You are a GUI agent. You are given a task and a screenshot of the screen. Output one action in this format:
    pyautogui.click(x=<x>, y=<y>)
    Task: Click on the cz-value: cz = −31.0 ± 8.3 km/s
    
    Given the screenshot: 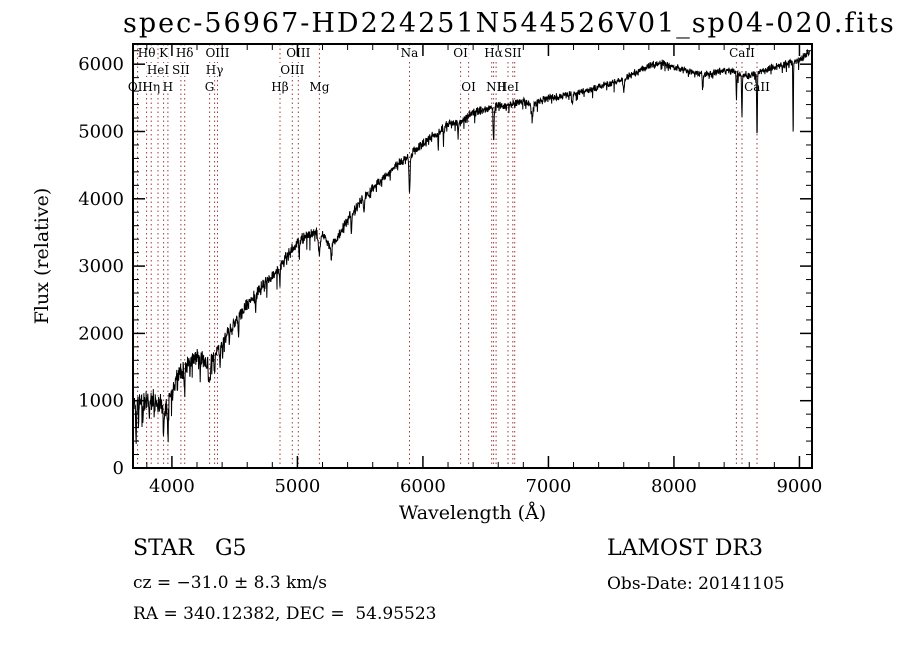 What is the action you would take?
    pyautogui.click(x=230, y=583)
    